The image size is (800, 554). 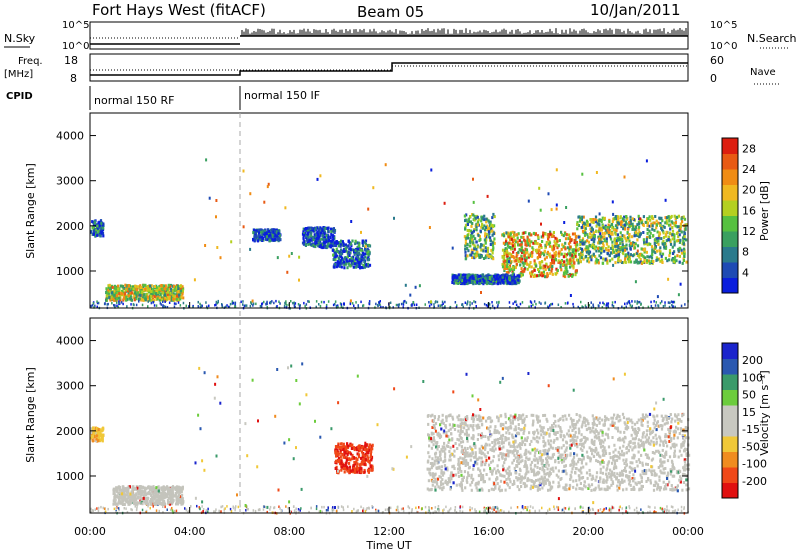 What do you see at coordinates (730, 239) in the screenshot?
I see `colorbar-swatch` at bounding box center [730, 239].